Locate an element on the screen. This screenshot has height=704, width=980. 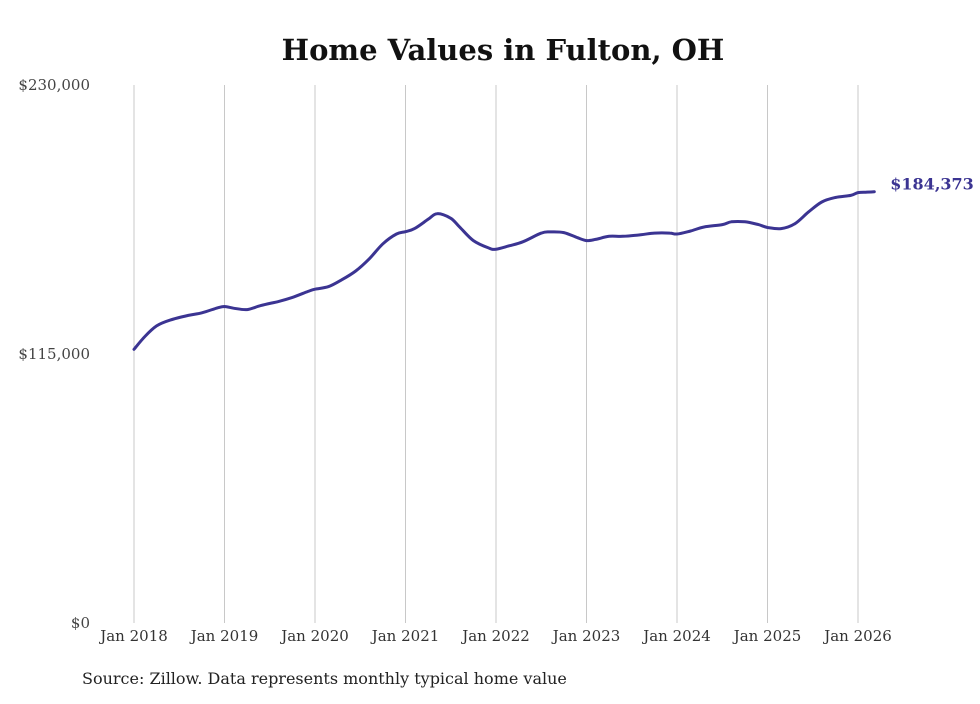
y-axis-ticks: $0 $115,000 $230,000 is located at coordinates (54, 354).